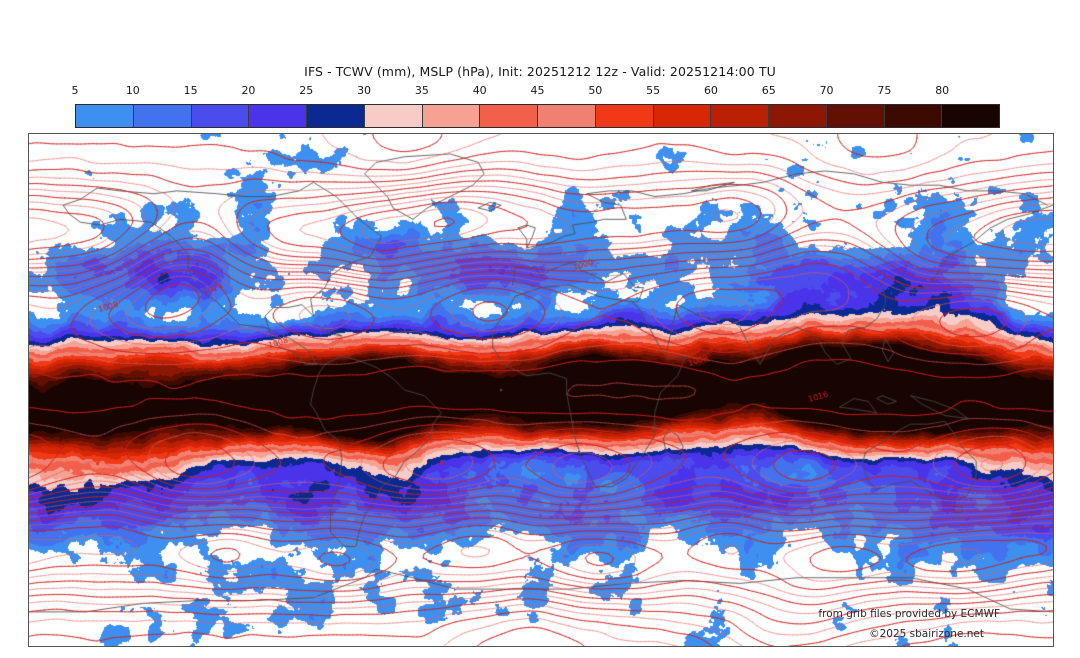 This screenshot has height=658, width=1080. I want to click on colorbar, so click(537, 116).